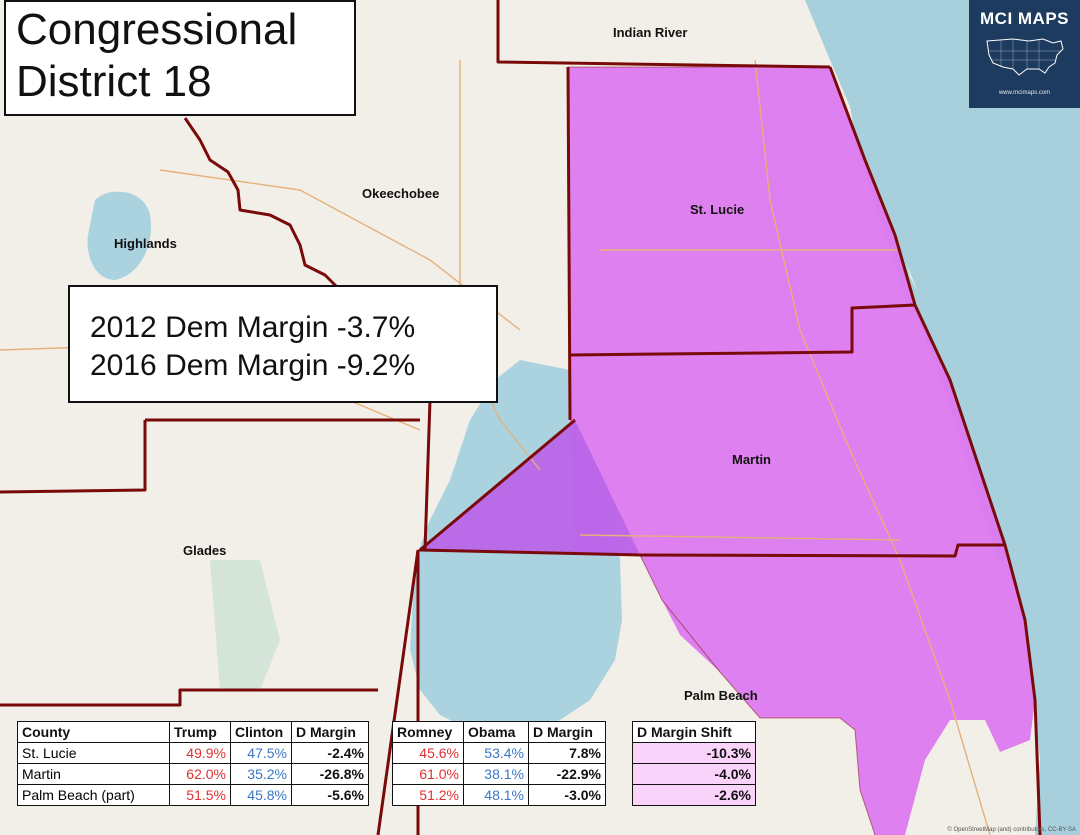 The height and width of the screenshot is (835, 1080). Describe the element at coordinates (200, 774) in the screenshot. I see `trump-value: 62.0%` at that location.